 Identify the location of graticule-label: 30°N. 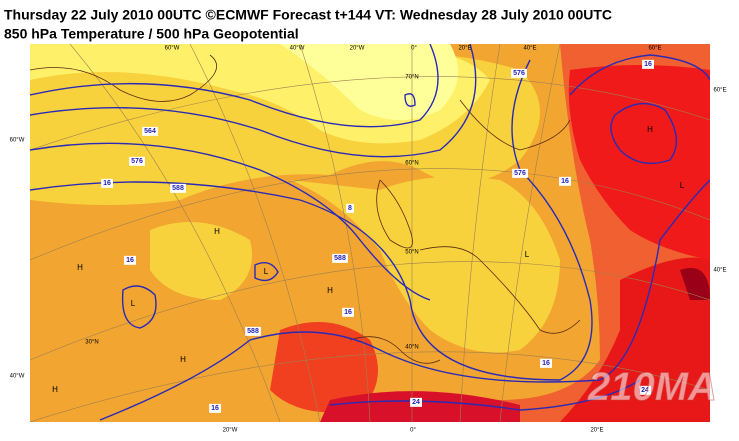
(91, 343).